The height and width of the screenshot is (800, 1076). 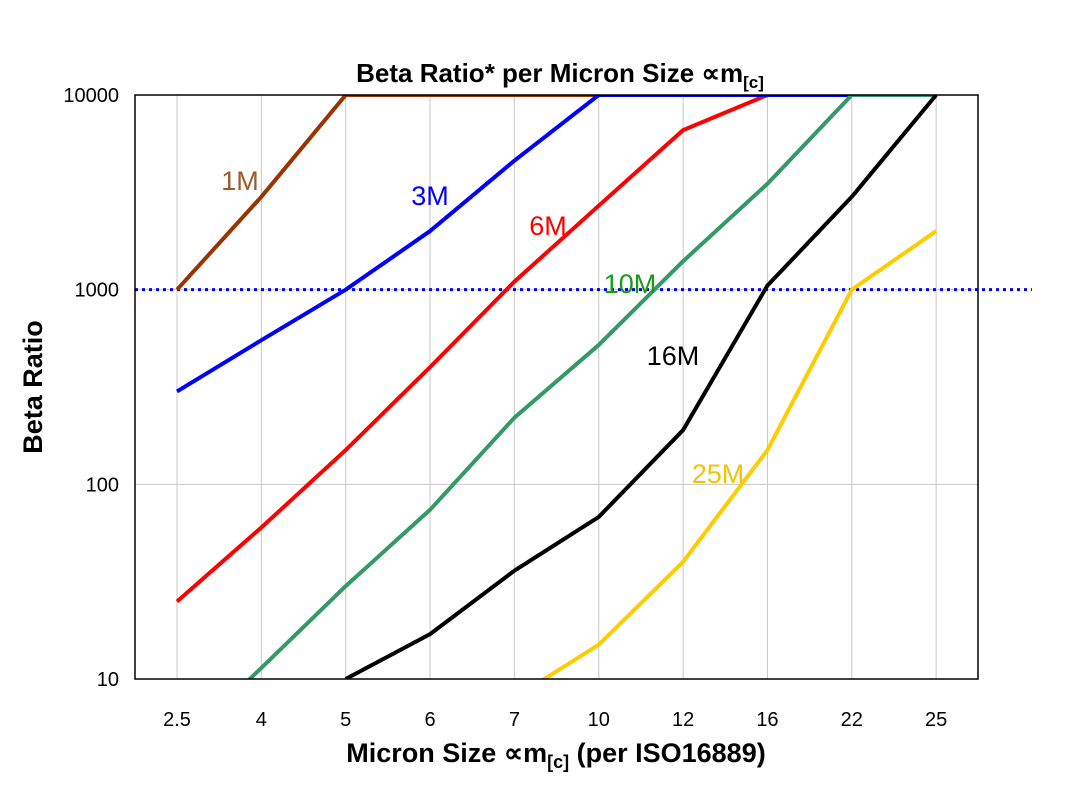 I want to click on y-tick-label: 1000, so click(x=97, y=291).